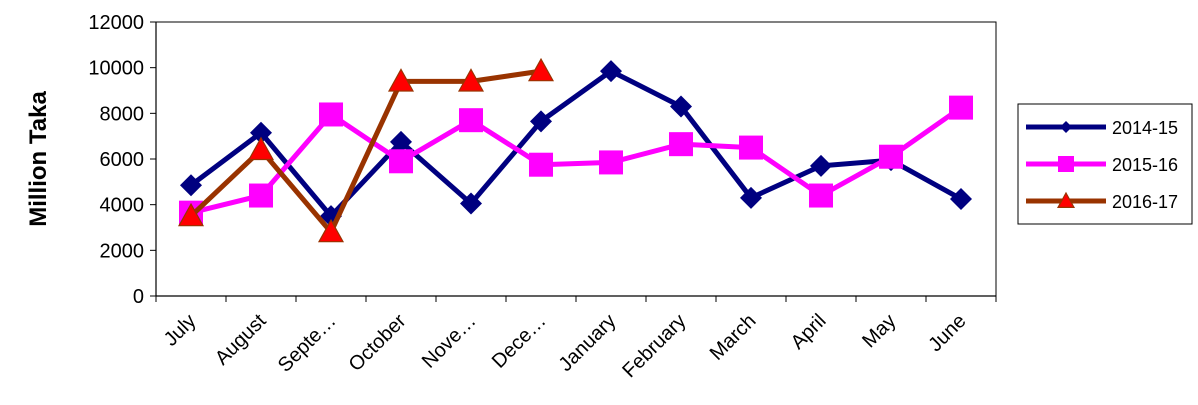  Describe the element at coordinates (38, 159) in the screenshot. I see `y-axis-title: Million Taka` at that location.